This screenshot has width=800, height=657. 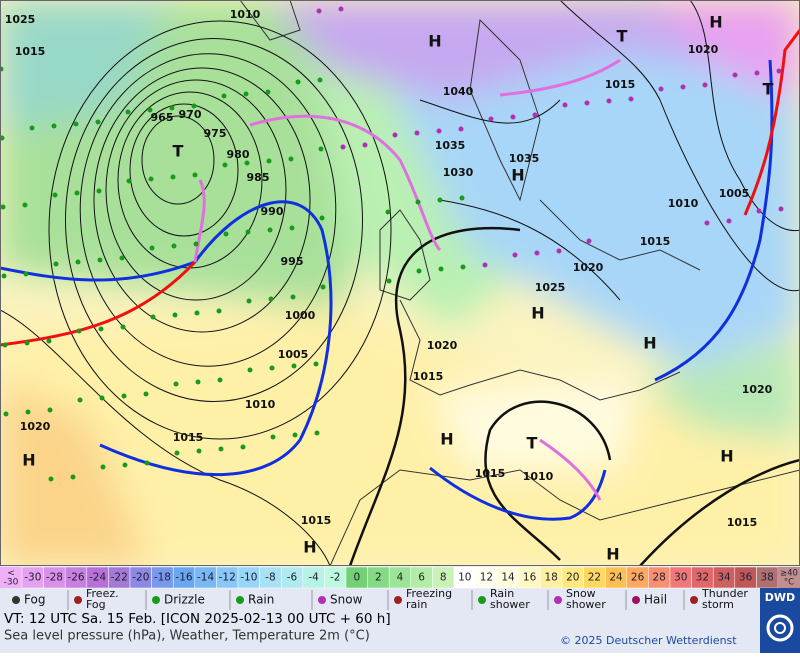 What do you see at coordinates (655, 600) in the screenshot?
I see `legend-label: Hail` at bounding box center [655, 600].